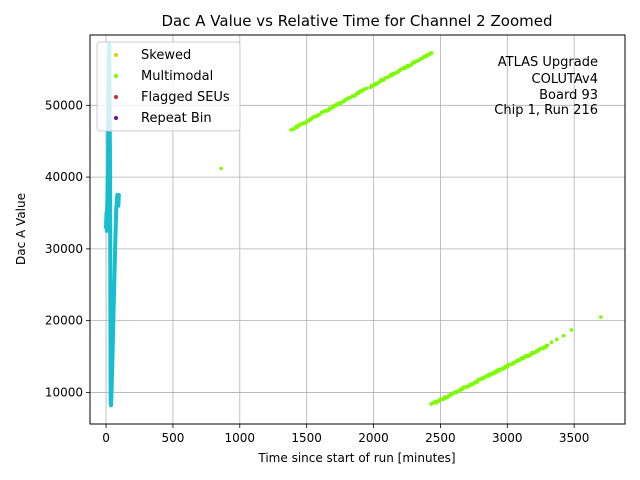 The width and height of the screenshot is (640, 480). I want to click on series-line, so click(112, 225).